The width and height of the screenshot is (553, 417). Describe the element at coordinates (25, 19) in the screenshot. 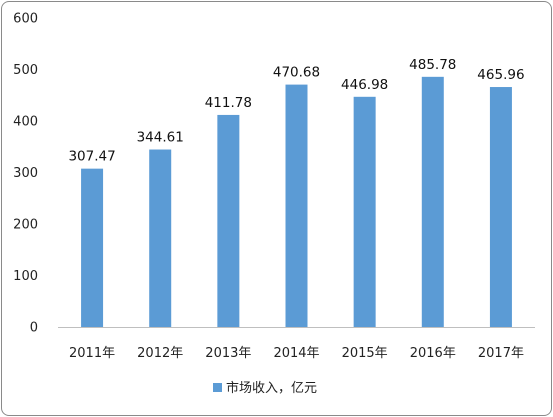

I see `y-tick-label: 600` at that location.